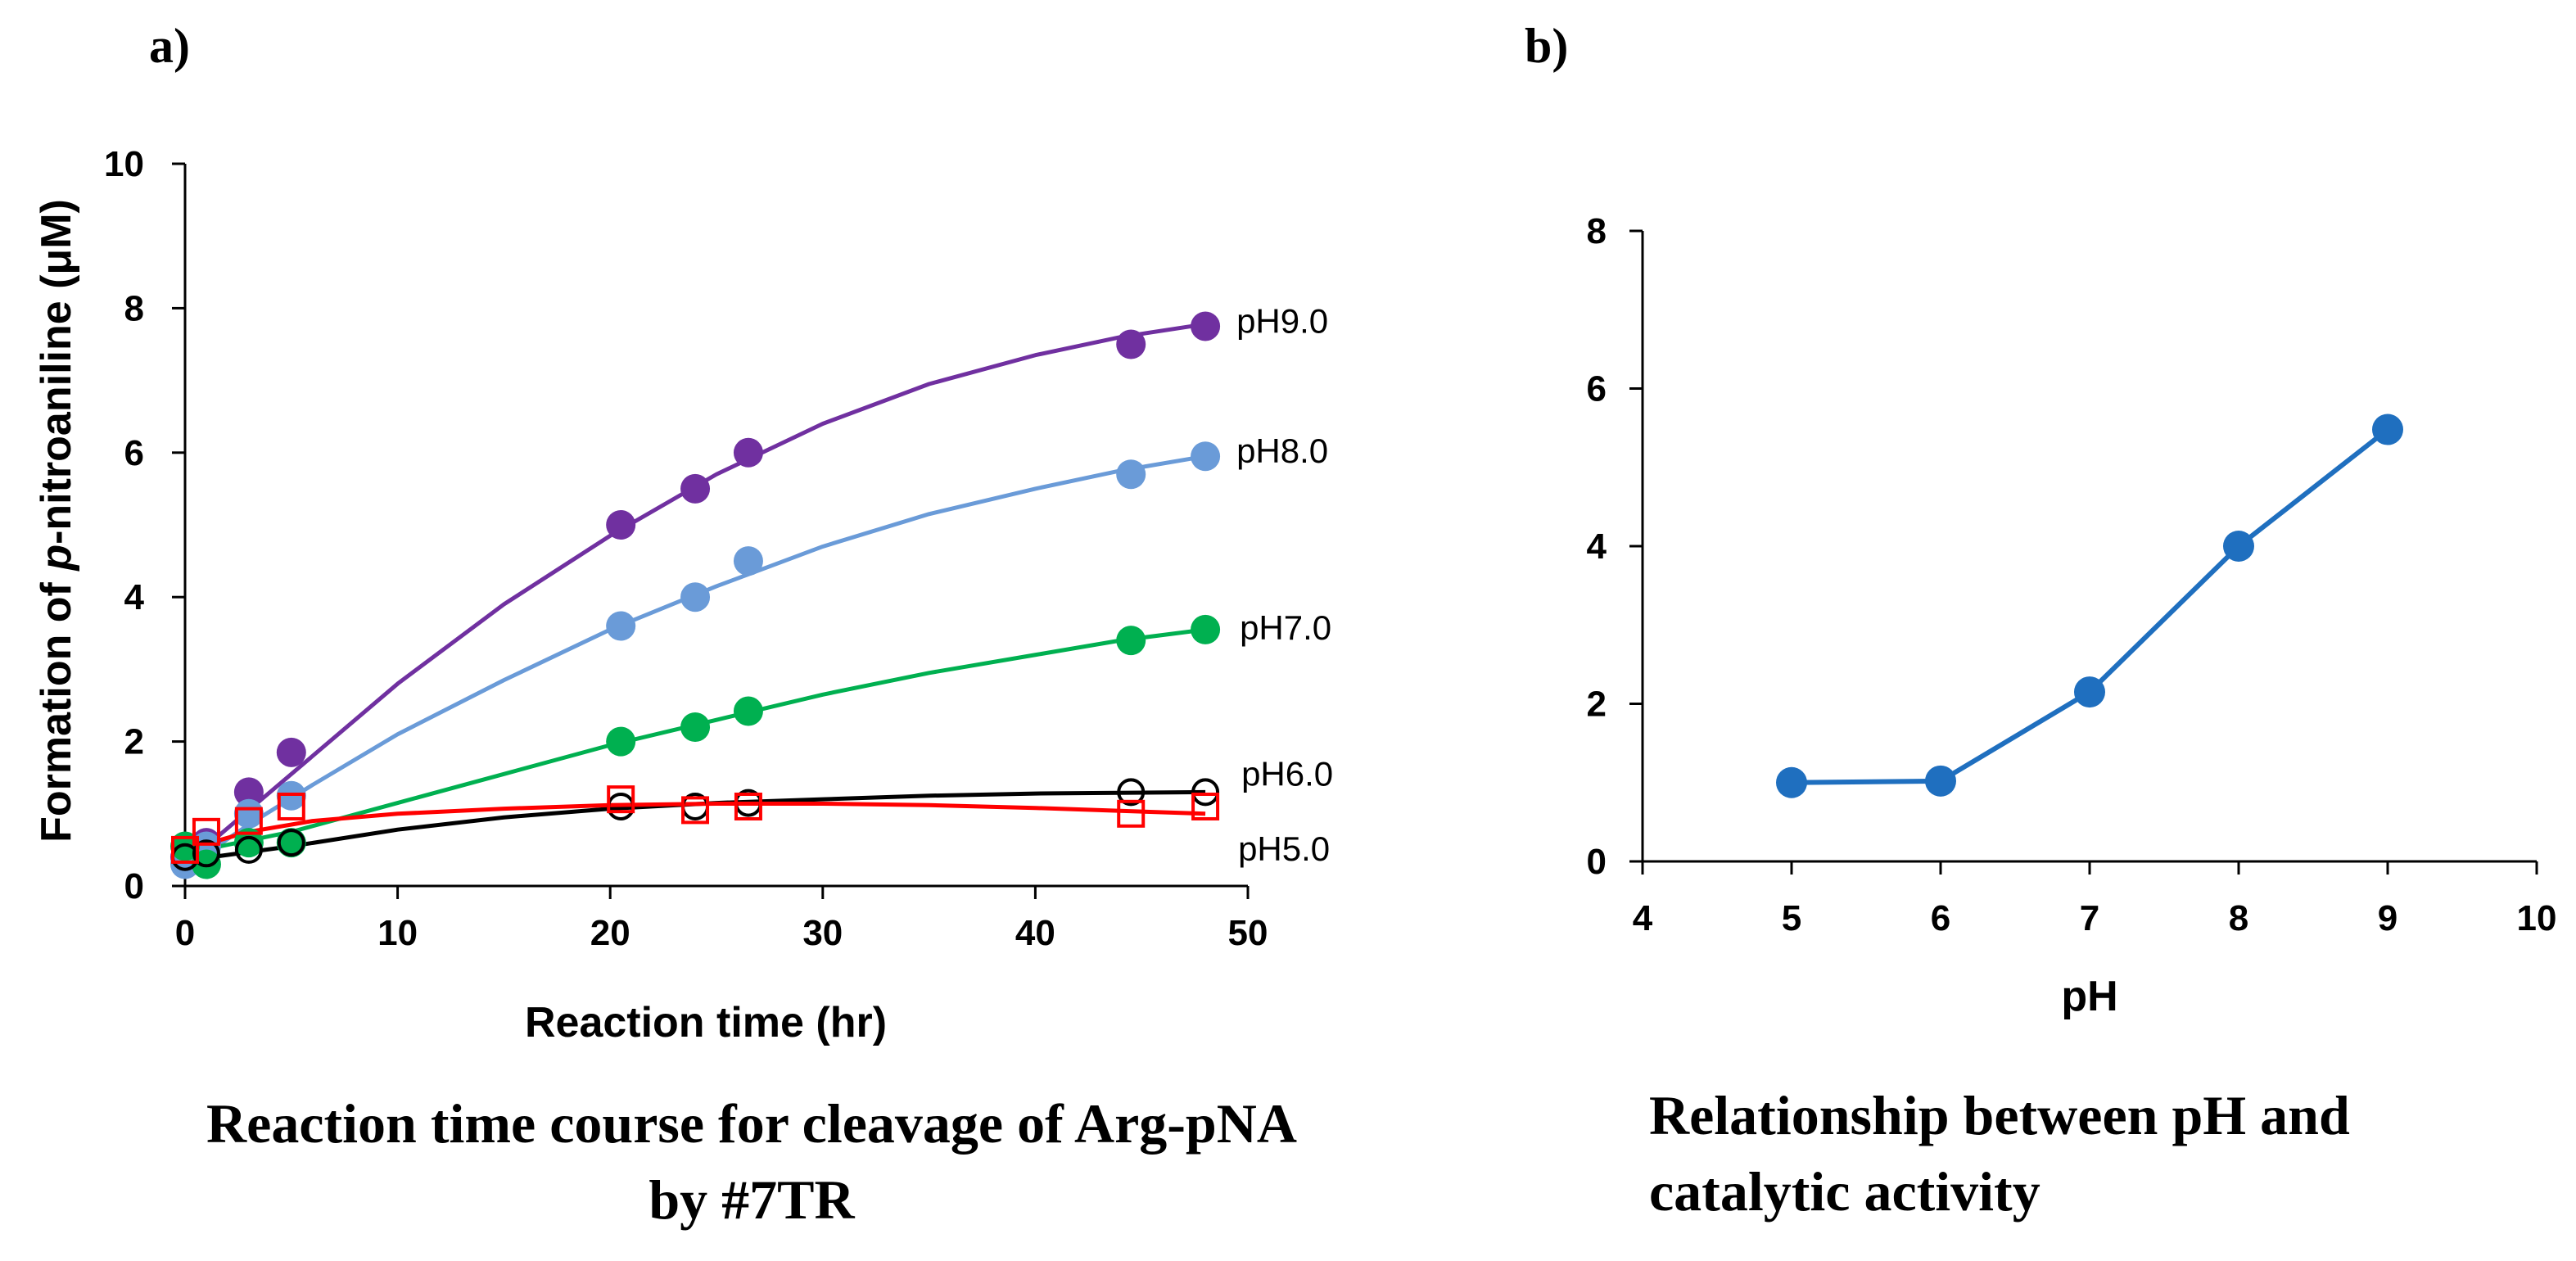 This screenshot has height=1261, width=2576. What do you see at coordinates (1643, 918) in the screenshot?
I see `x-tick-label: 4` at bounding box center [1643, 918].